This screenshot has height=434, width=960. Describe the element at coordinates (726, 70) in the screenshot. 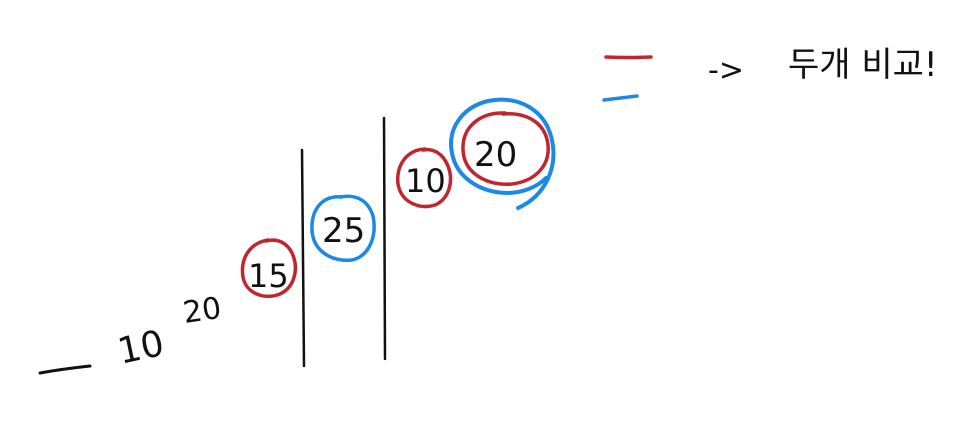

I see `legend-arrow: ->` at that location.